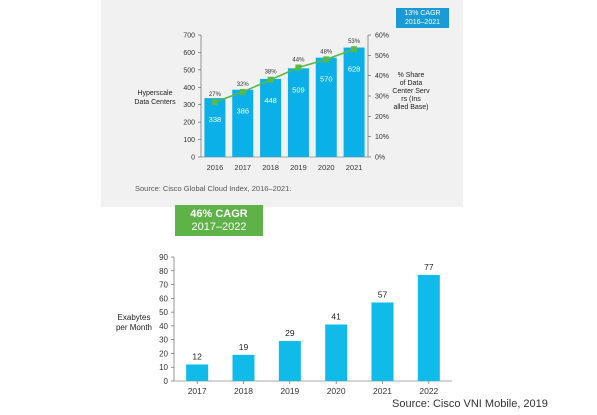 Image resolution: width=597 pixels, height=415 pixels. Describe the element at coordinates (134, 327) in the screenshot. I see `y-axis-title-line: per Month` at that location.